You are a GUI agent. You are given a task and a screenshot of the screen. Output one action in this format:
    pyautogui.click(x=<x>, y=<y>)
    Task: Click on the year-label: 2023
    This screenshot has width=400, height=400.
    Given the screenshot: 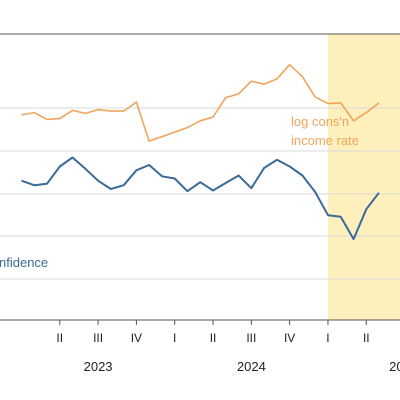 What is the action you would take?
    pyautogui.click(x=98, y=366)
    